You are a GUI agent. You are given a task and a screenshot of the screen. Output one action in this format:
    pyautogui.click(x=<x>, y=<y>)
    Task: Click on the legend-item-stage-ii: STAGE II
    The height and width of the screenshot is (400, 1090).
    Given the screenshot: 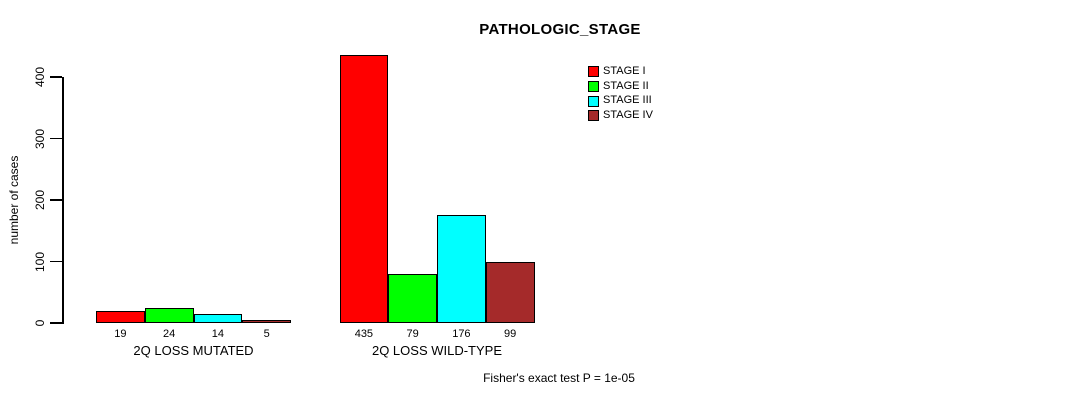 What is the action you would take?
    pyautogui.click(x=620, y=86)
    